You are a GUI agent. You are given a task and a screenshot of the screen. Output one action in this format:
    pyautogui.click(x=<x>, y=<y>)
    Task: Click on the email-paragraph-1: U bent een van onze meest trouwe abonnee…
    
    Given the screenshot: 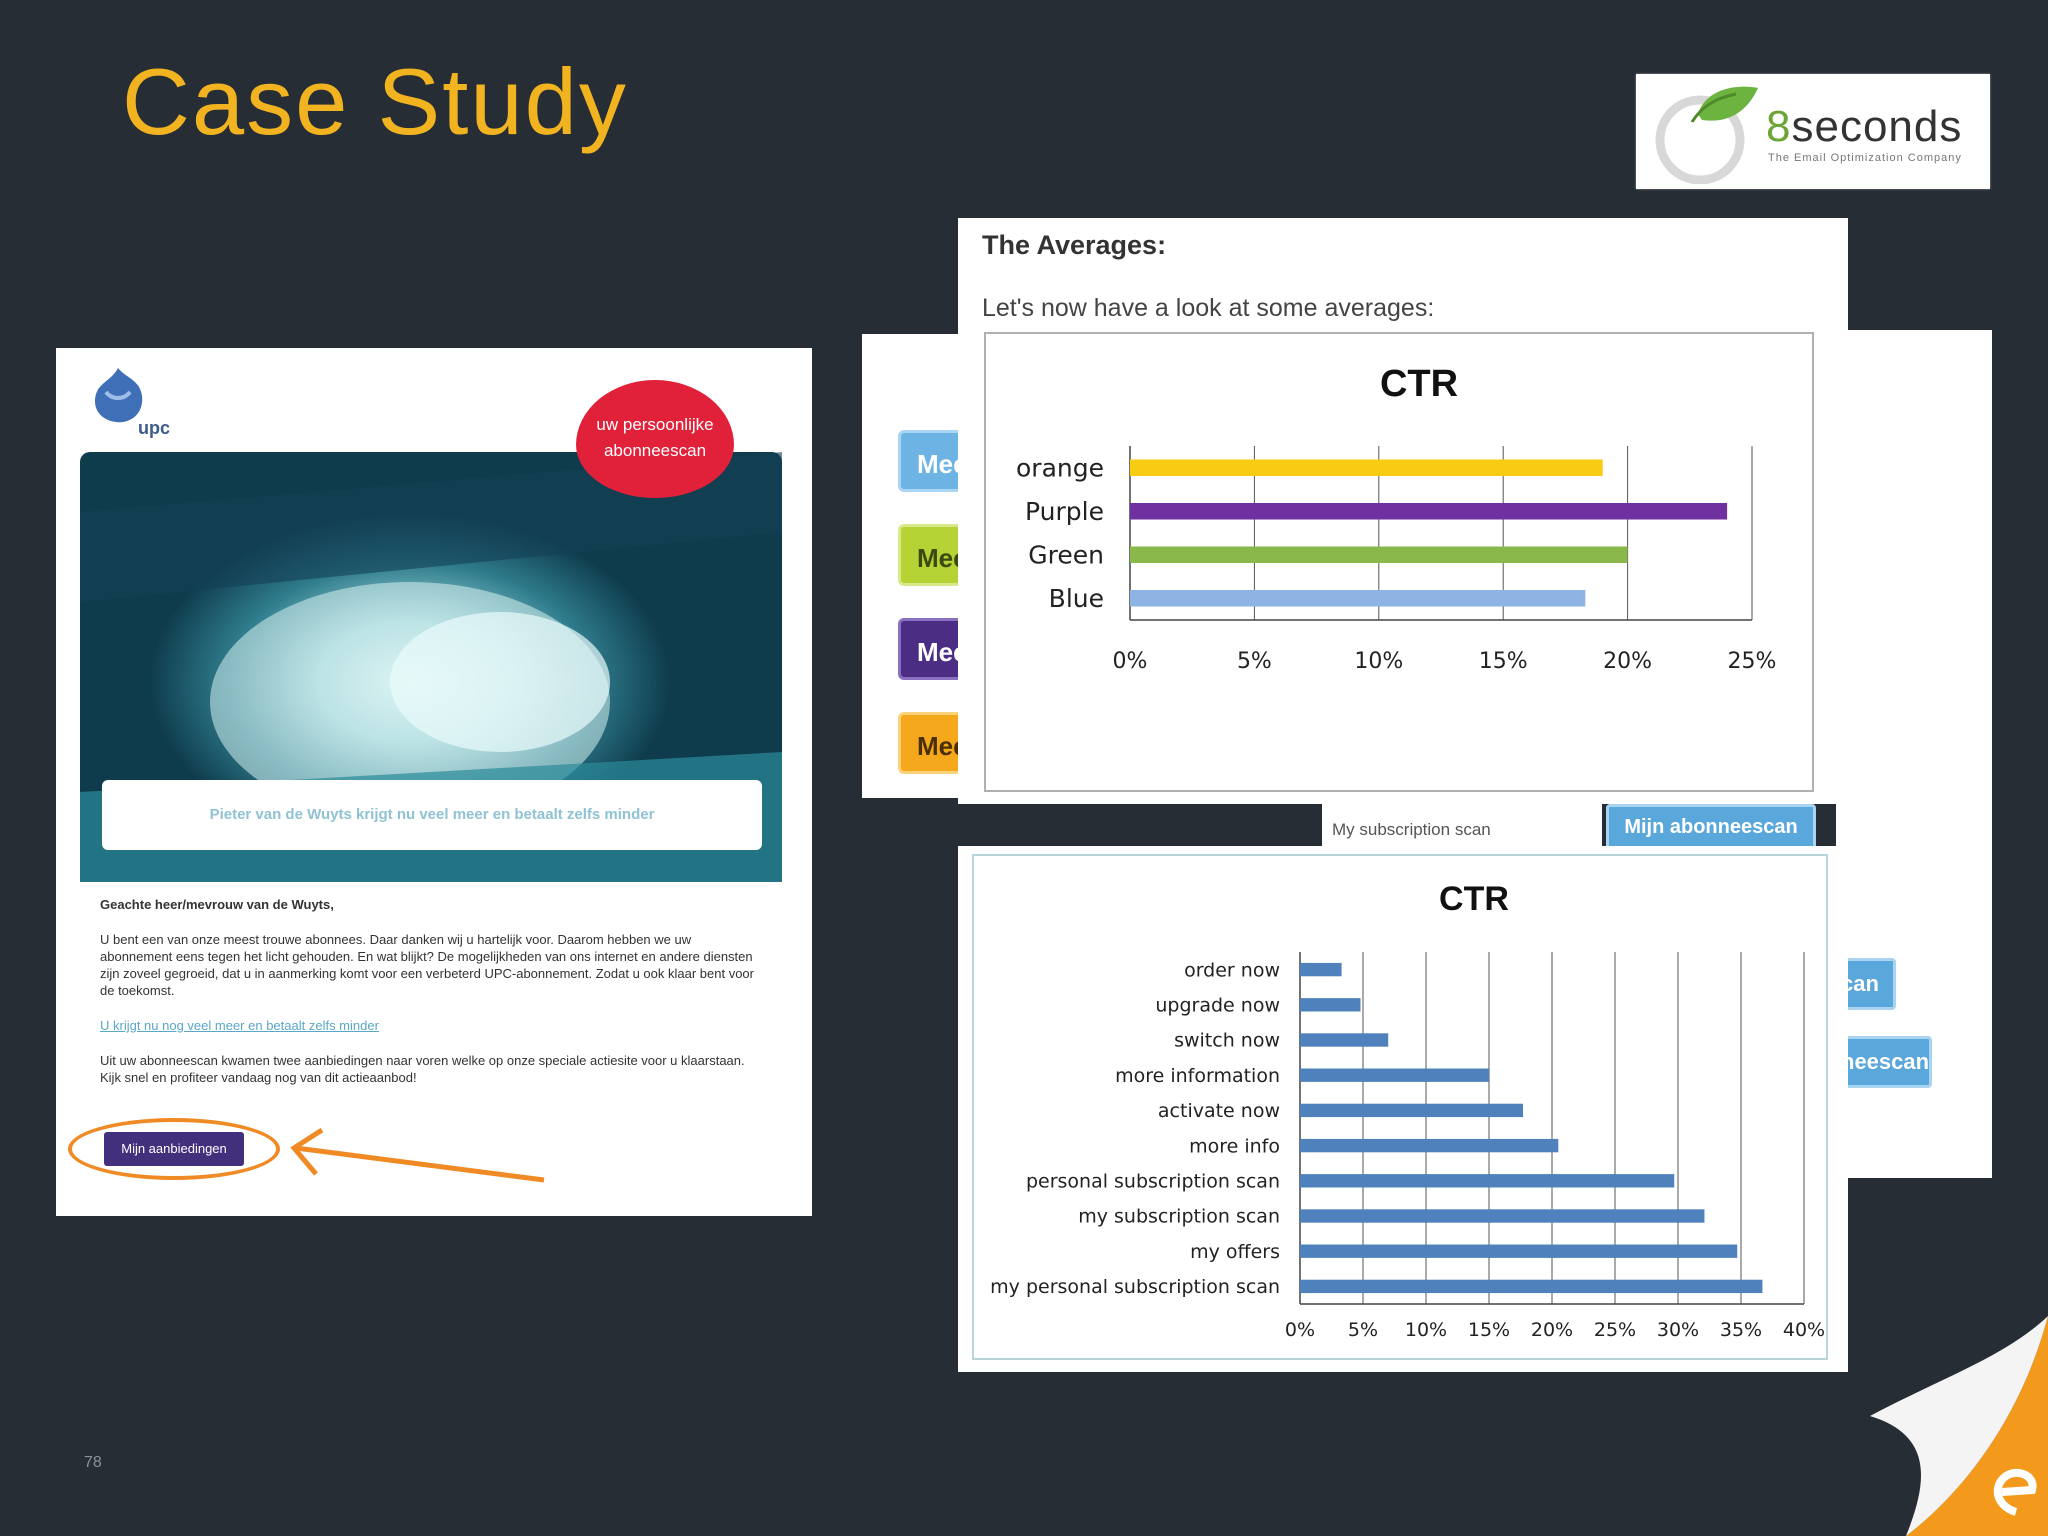 What is the action you would take?
    pyautogui.click(x=427, y=965)
    